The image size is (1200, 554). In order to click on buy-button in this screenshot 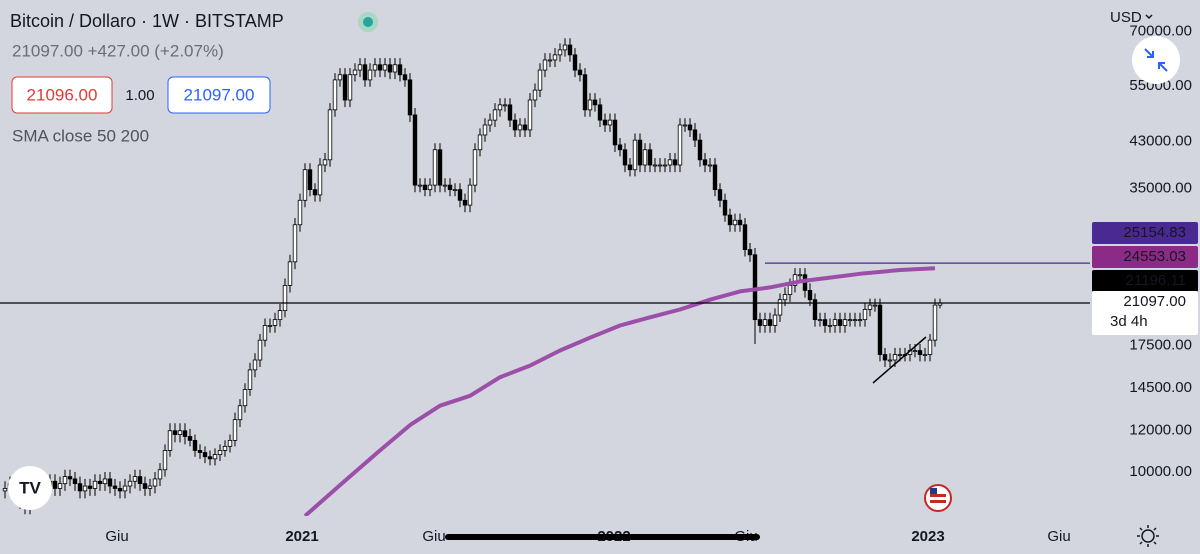, I will do `click(219, 95)`.